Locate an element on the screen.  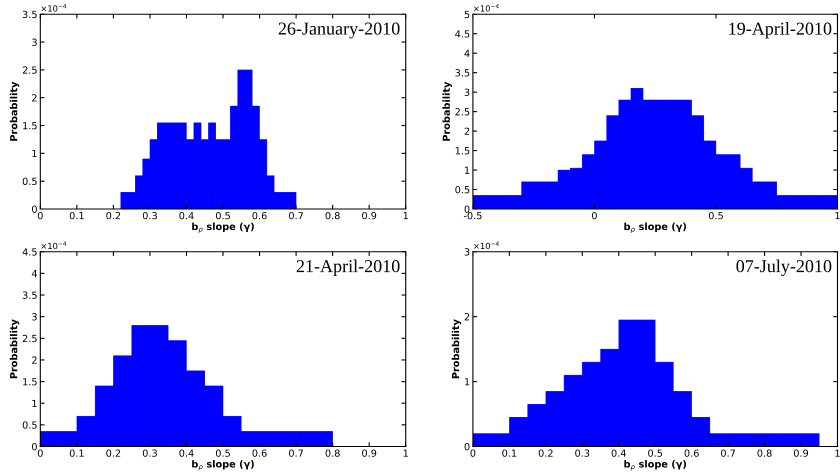
y-tick-label: 5 is located at coordinates (467, 14).